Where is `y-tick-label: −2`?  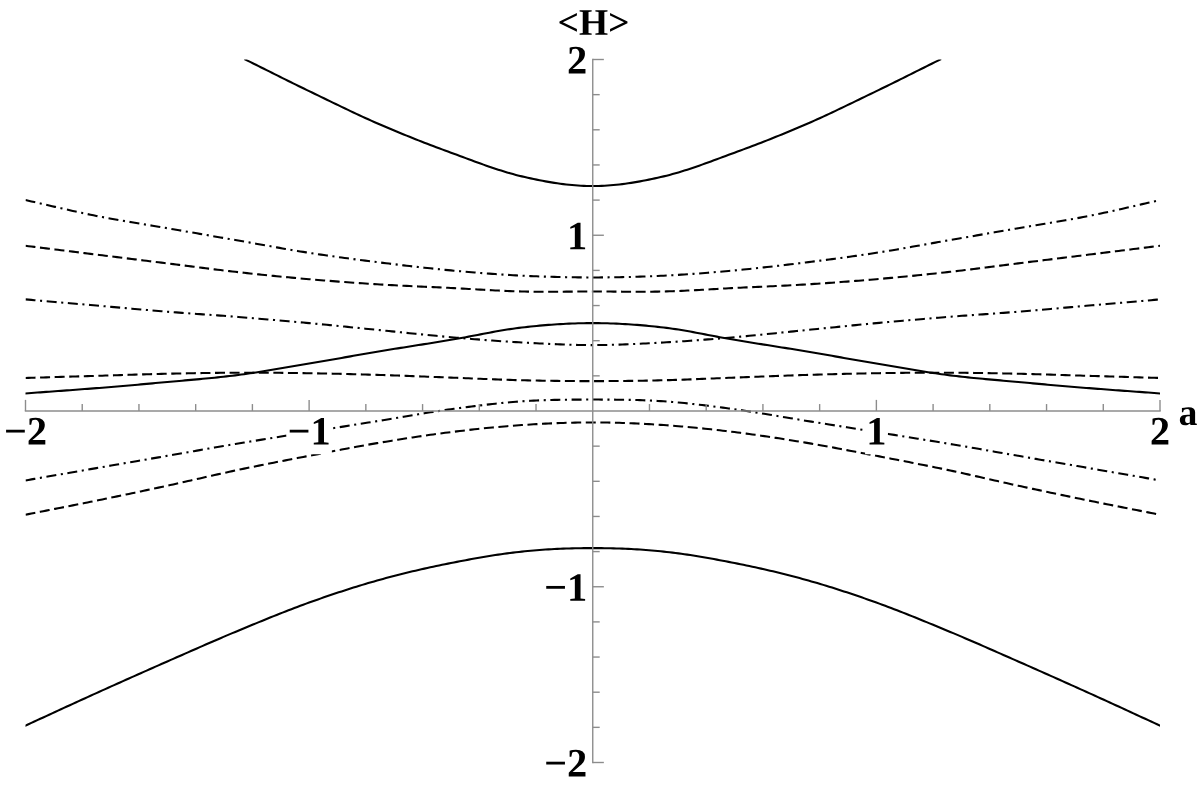
y-tick-label: −2 is located at coordinates (566, 763).